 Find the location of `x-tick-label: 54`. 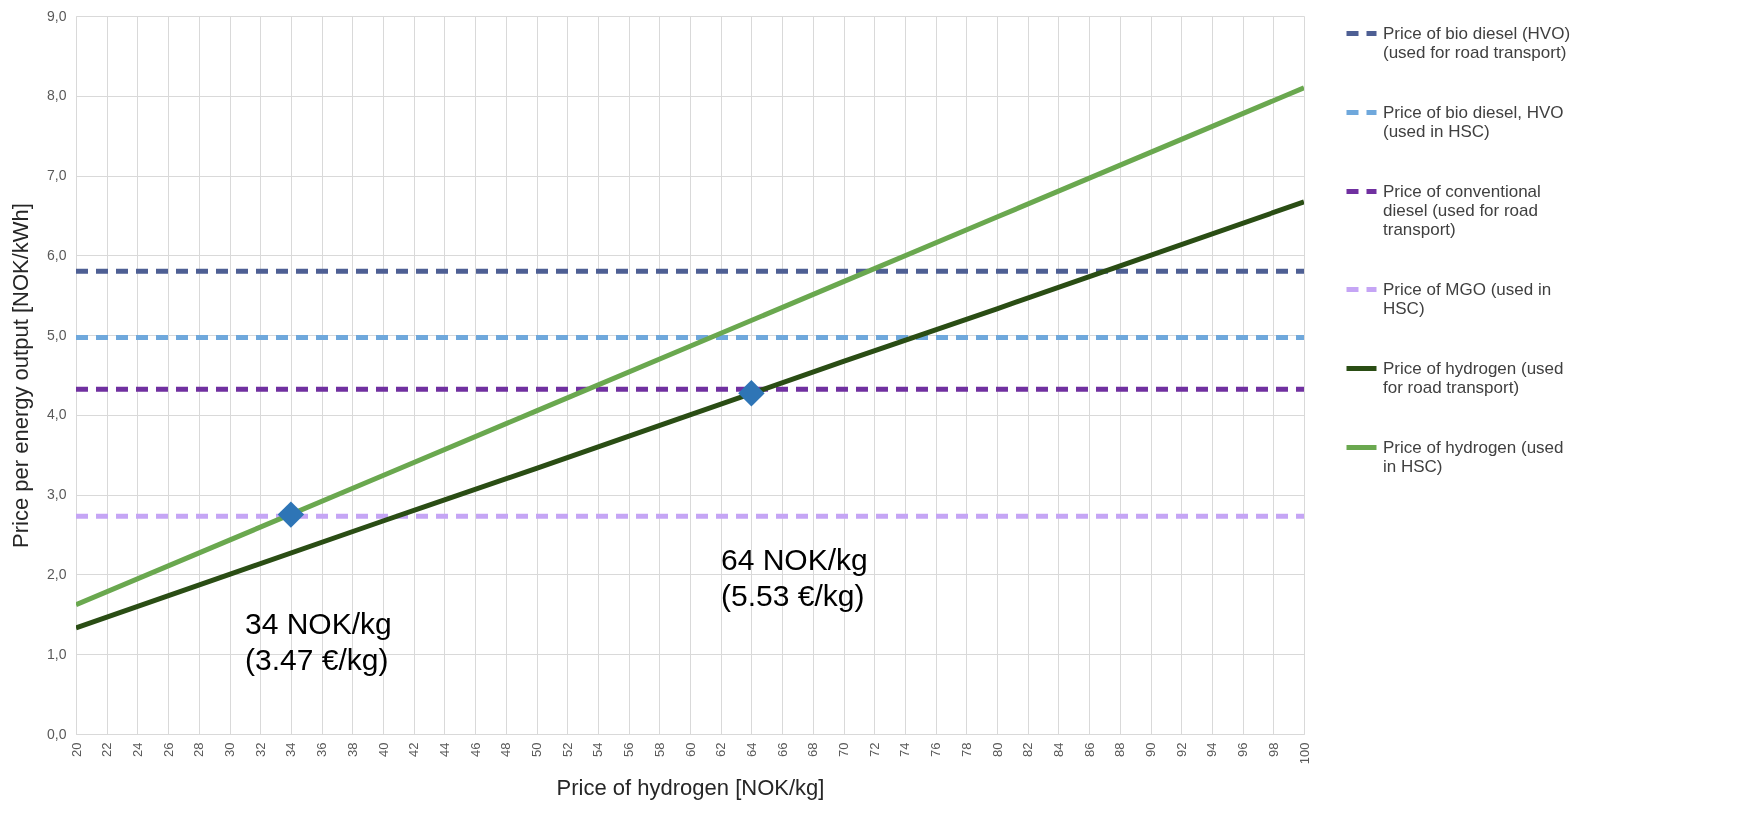

x-tick-label: 54 is located at coordinates (598, 749).